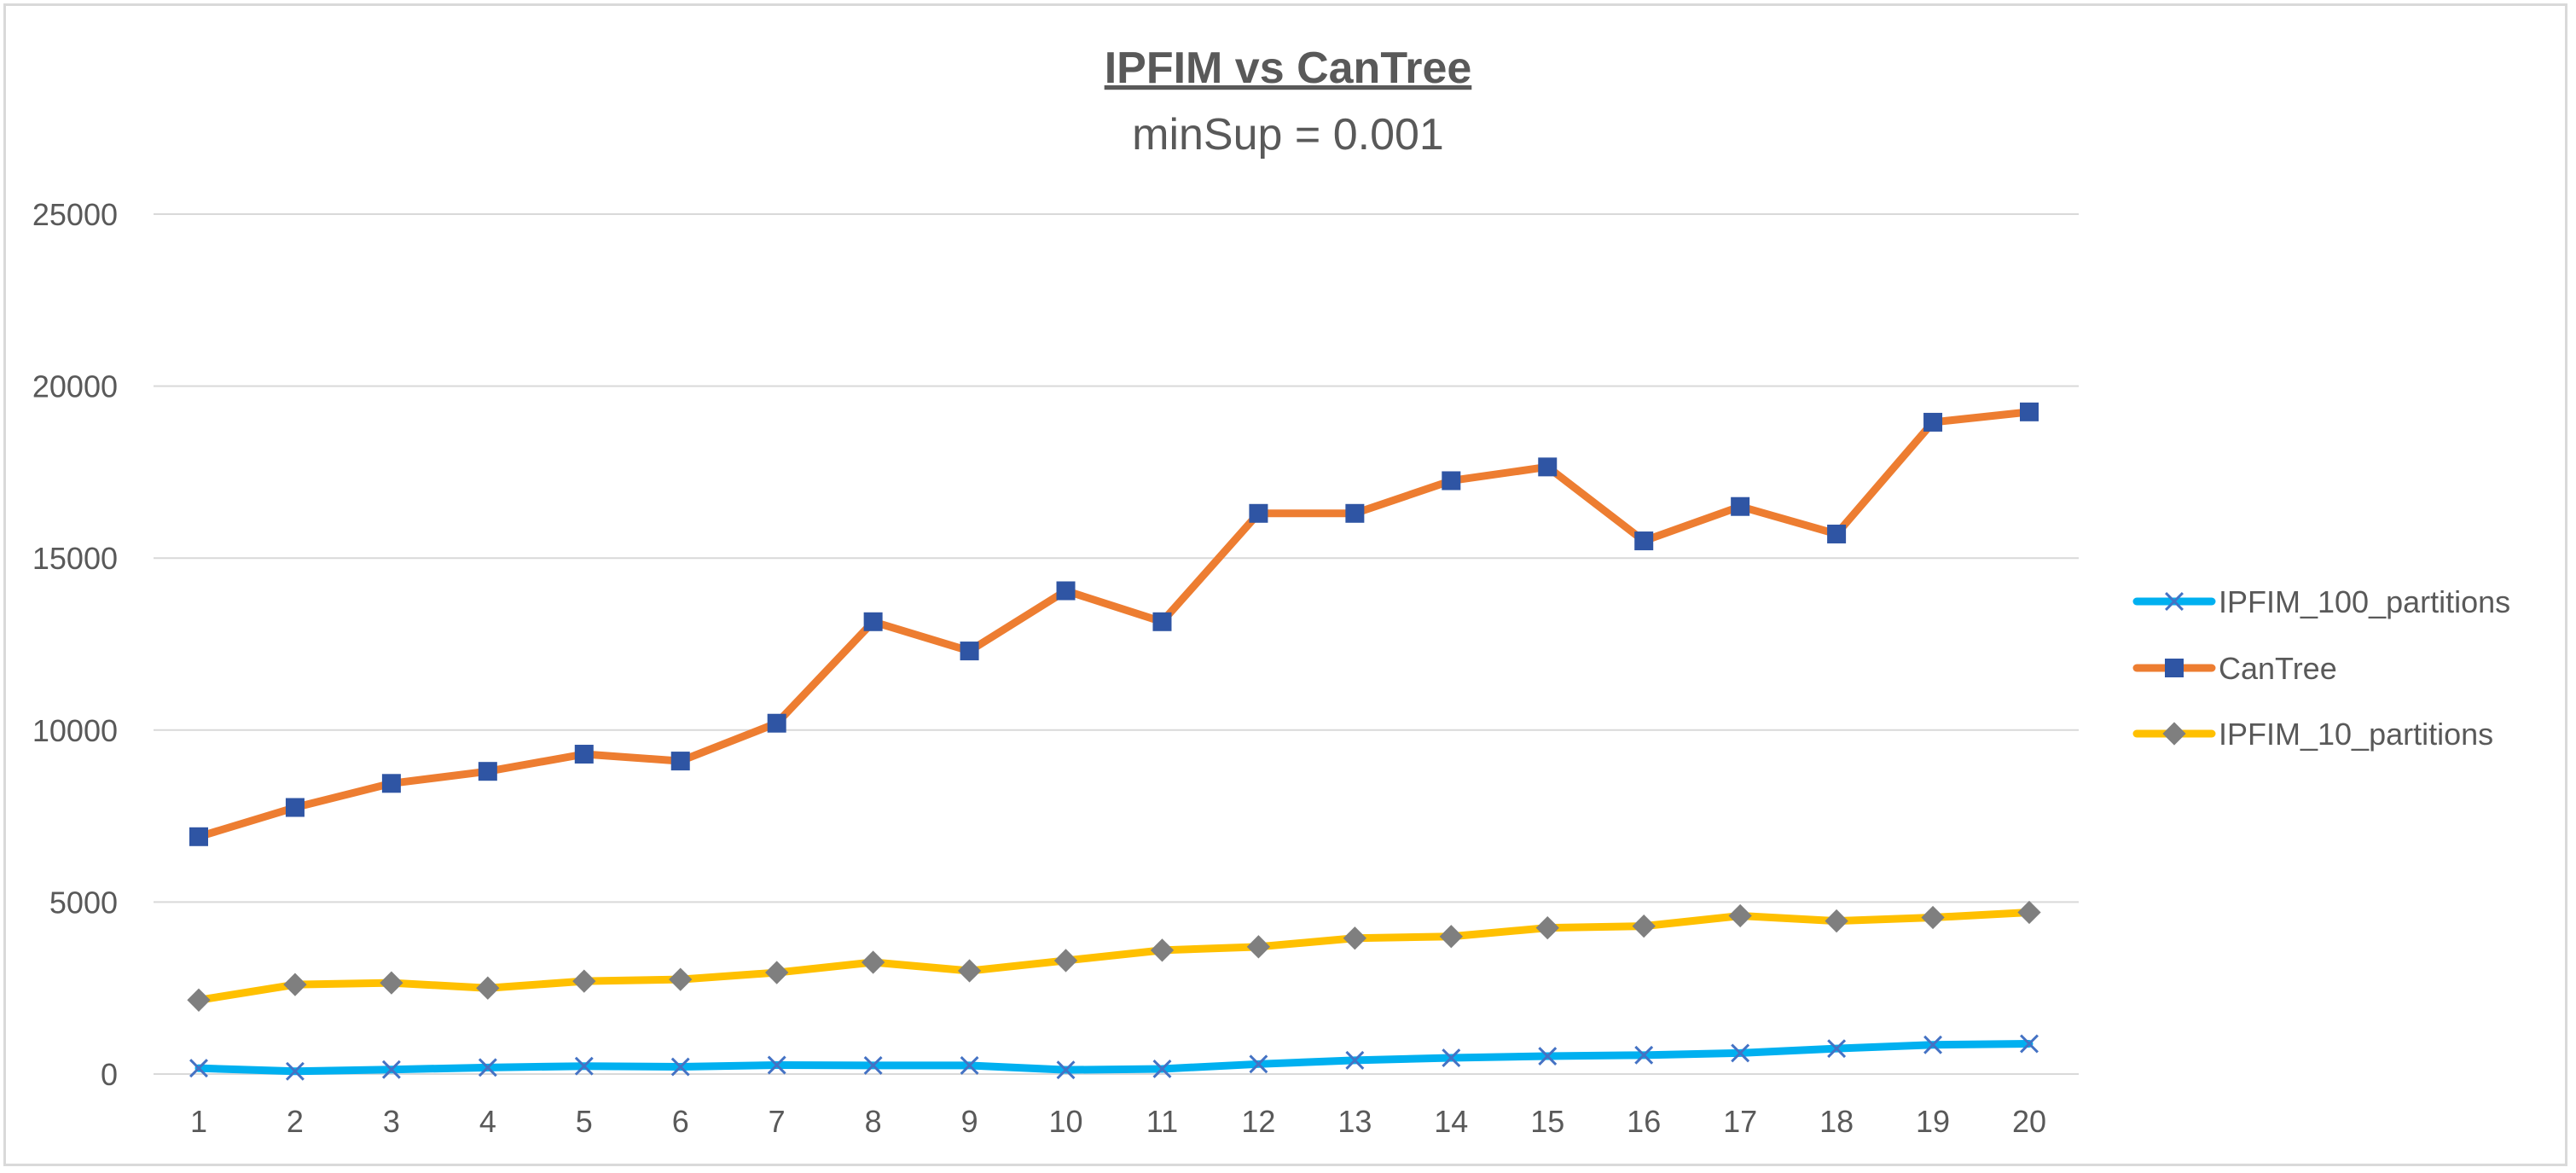 Image resolution: width=2576 pixels, height=1173 pixels. I want to click on x-tick-label: 4, so click(487, 1121).